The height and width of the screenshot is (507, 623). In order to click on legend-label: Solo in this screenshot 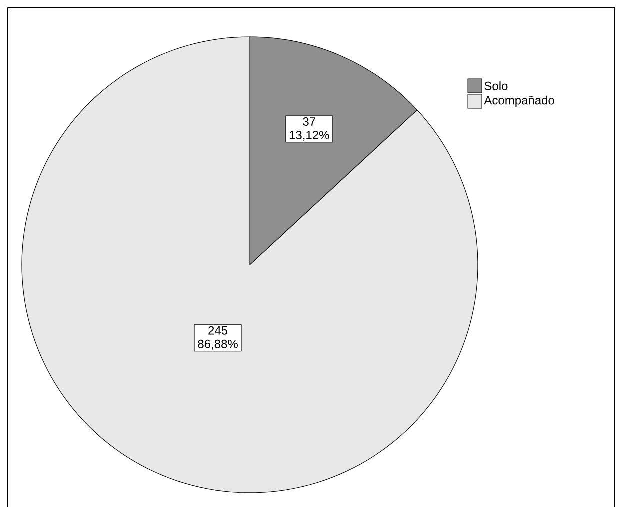, I will do `click(496, 86)`.